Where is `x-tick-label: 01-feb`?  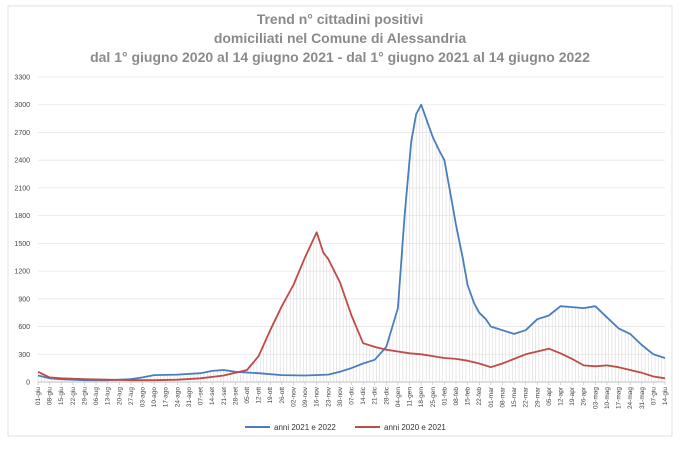 x-tick-label: 01-feb is located at coordinates (444, 396).